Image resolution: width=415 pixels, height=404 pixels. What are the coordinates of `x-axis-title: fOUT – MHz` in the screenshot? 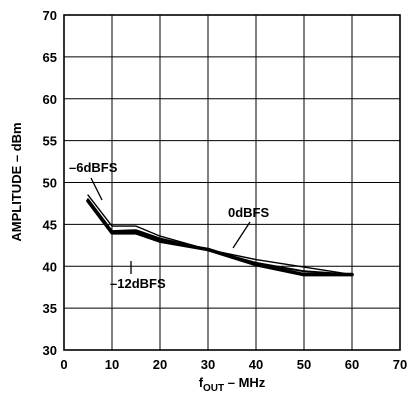 It's located at (232, 384).